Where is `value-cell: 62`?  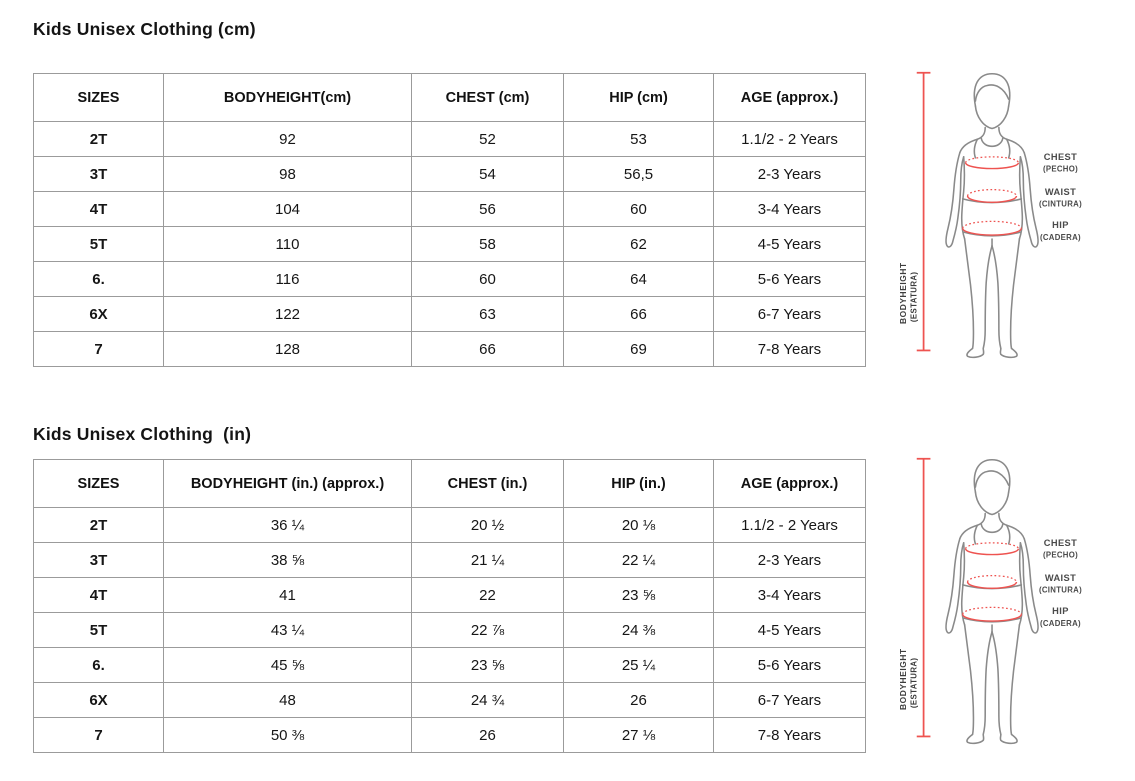
value-cell: 62 is located at coordinates (638, 244).